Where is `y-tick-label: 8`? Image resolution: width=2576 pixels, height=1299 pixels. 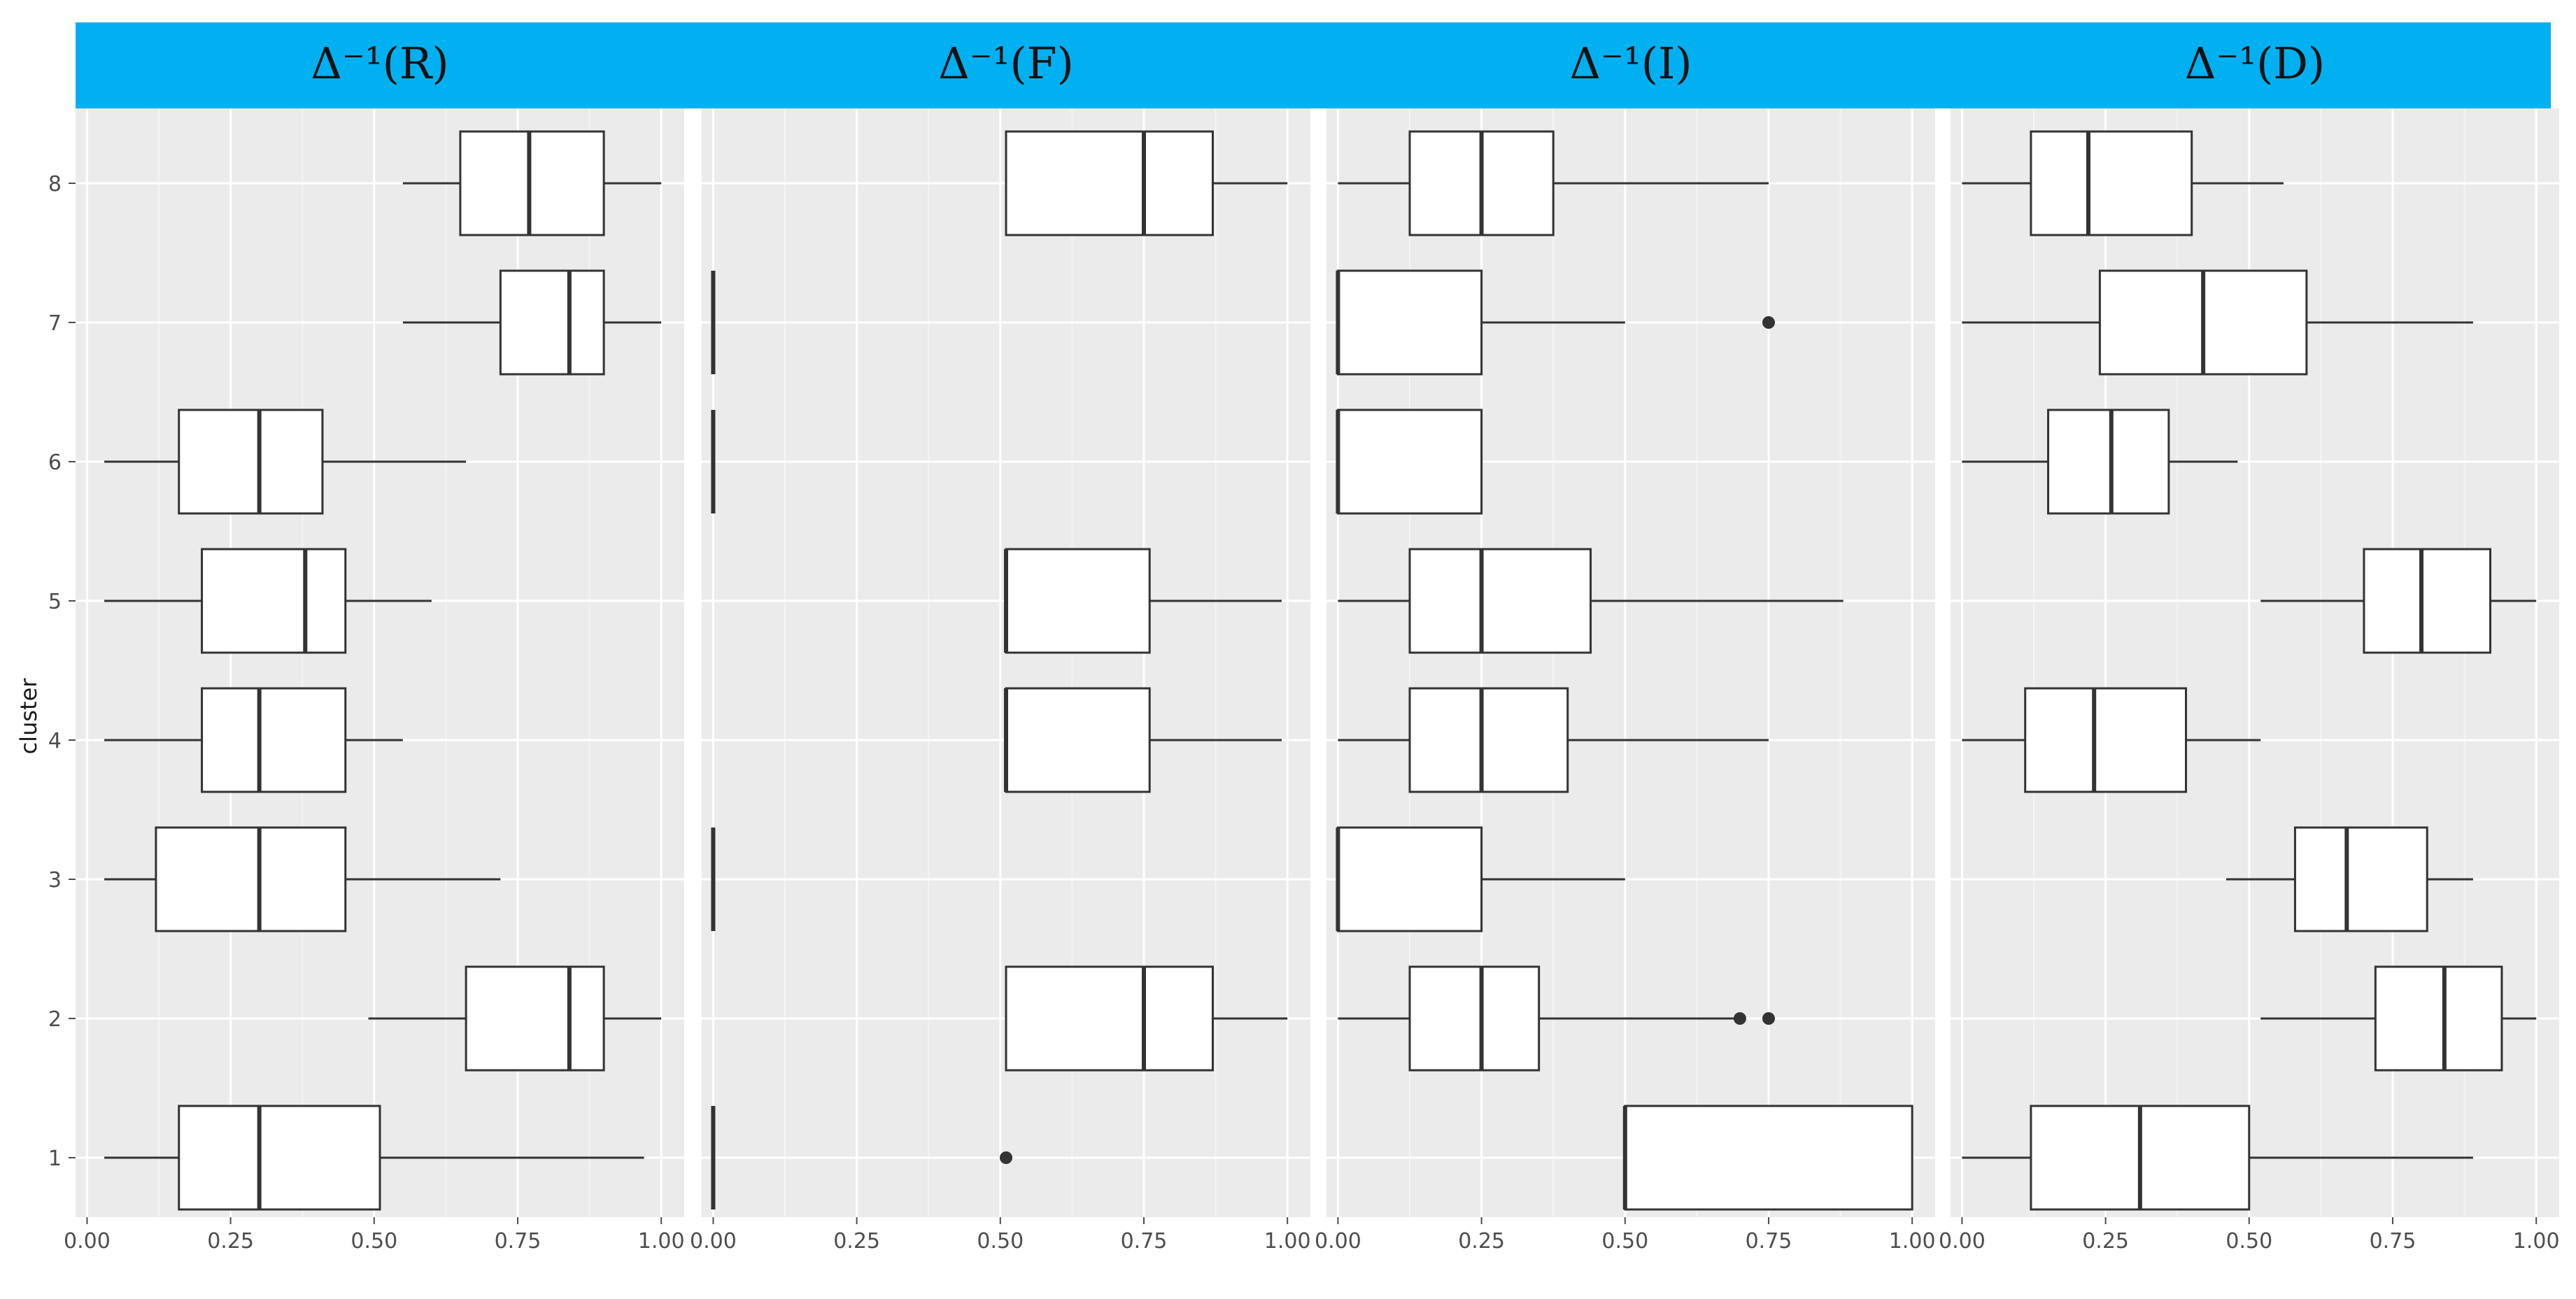
y-tick-label: 8 is located at coordinates (55, 184).